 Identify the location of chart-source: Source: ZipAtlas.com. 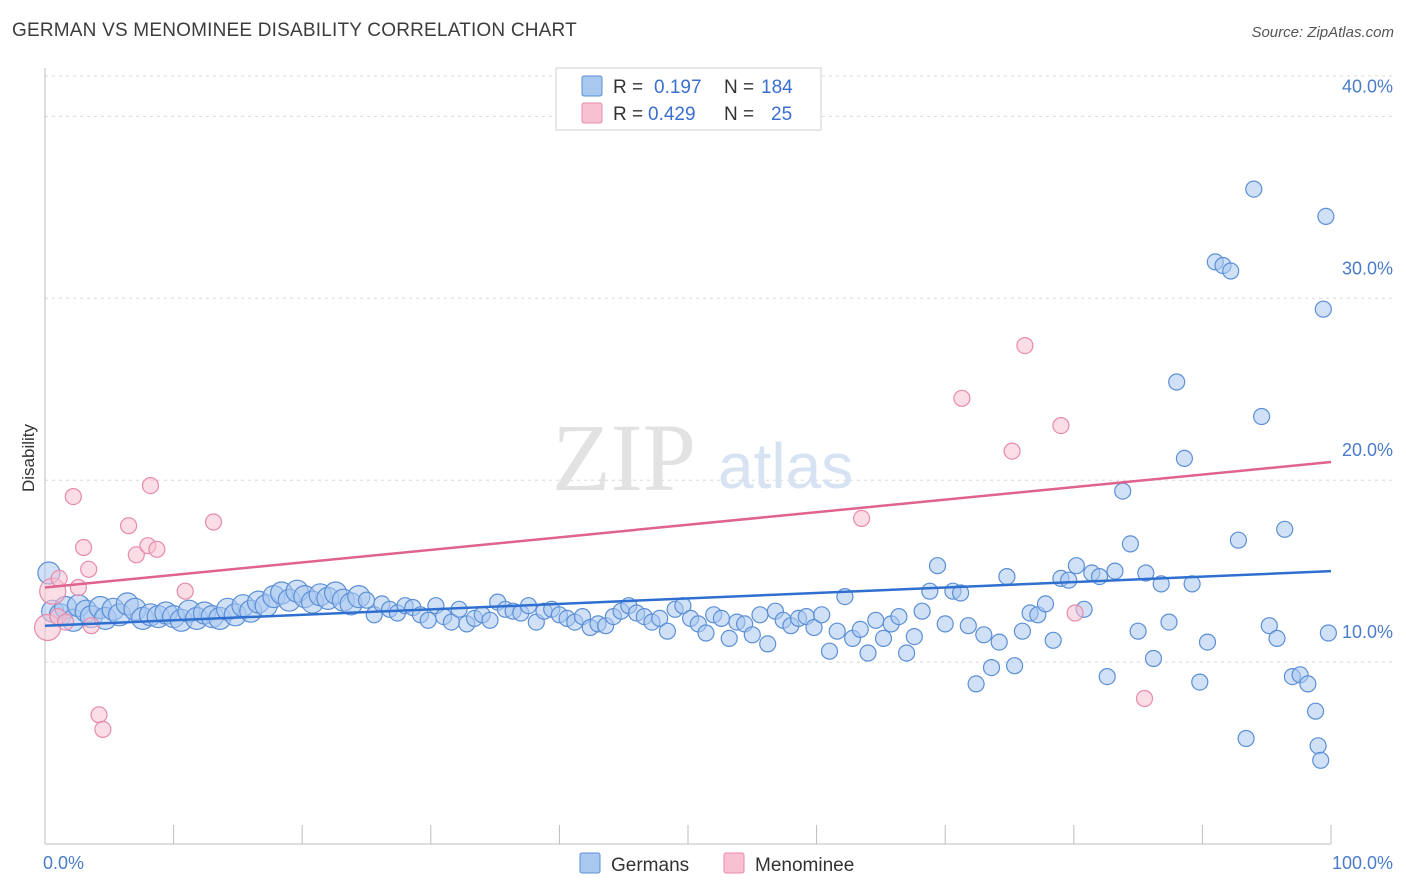
(1322, 32).